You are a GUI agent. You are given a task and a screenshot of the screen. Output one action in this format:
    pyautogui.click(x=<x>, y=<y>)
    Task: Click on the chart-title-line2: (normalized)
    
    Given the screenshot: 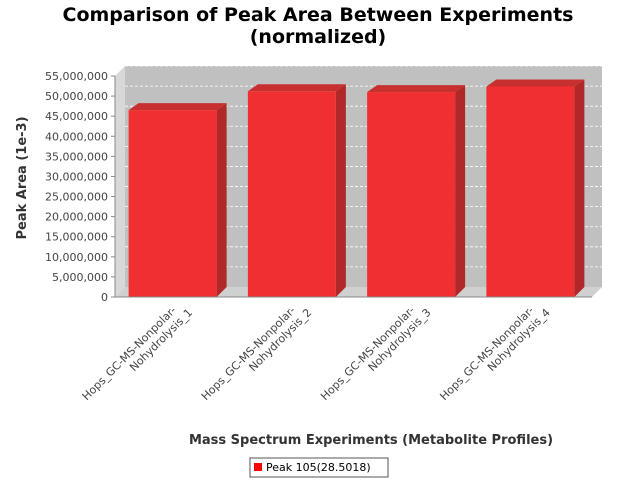 What is the action you would take?
    pyautogui.click(x=318, y=37)
    